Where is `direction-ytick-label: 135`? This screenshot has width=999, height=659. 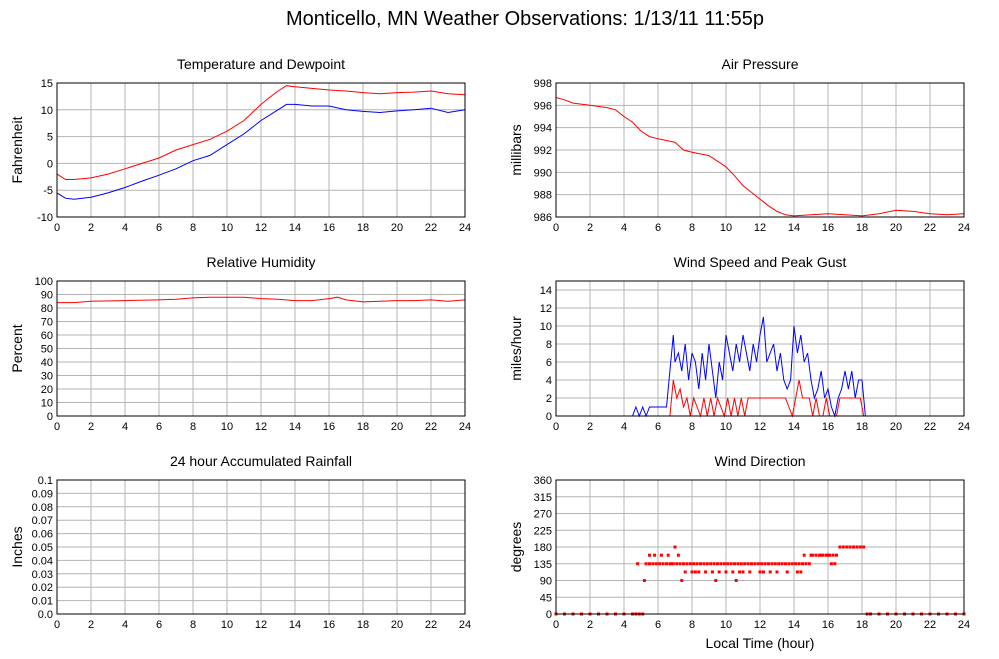 direction-ytick-label: 135 is located at coordinates (543, 565).